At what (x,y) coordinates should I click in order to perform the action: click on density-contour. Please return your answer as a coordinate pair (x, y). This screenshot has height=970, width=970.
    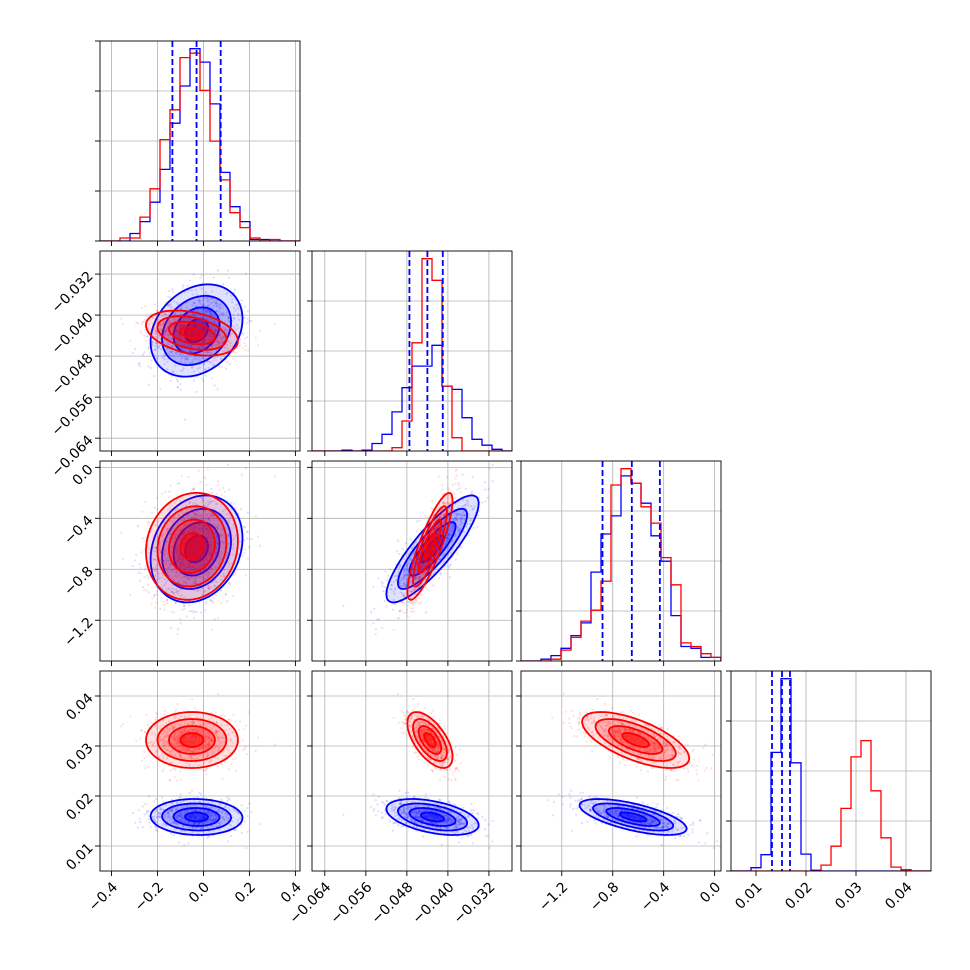
    Looking at the image, I should click on (192, 546).